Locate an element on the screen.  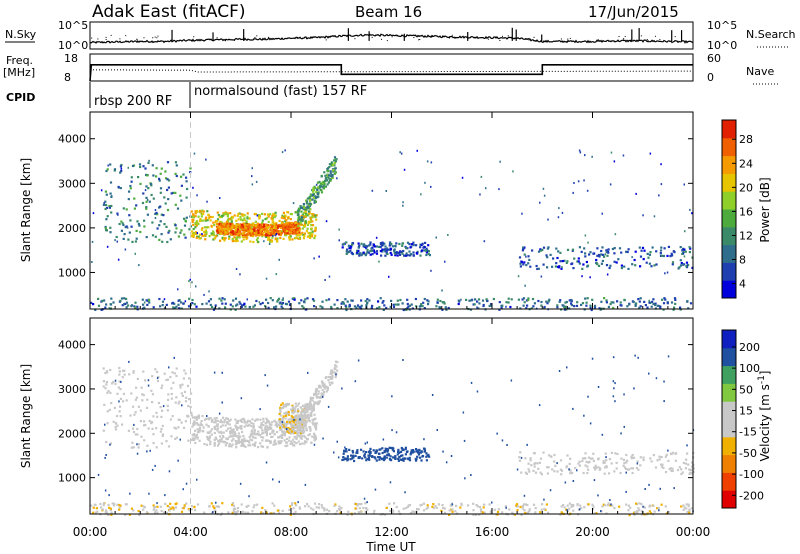
colorbar-tick-label: 8 is located at coordinates (742, 260).